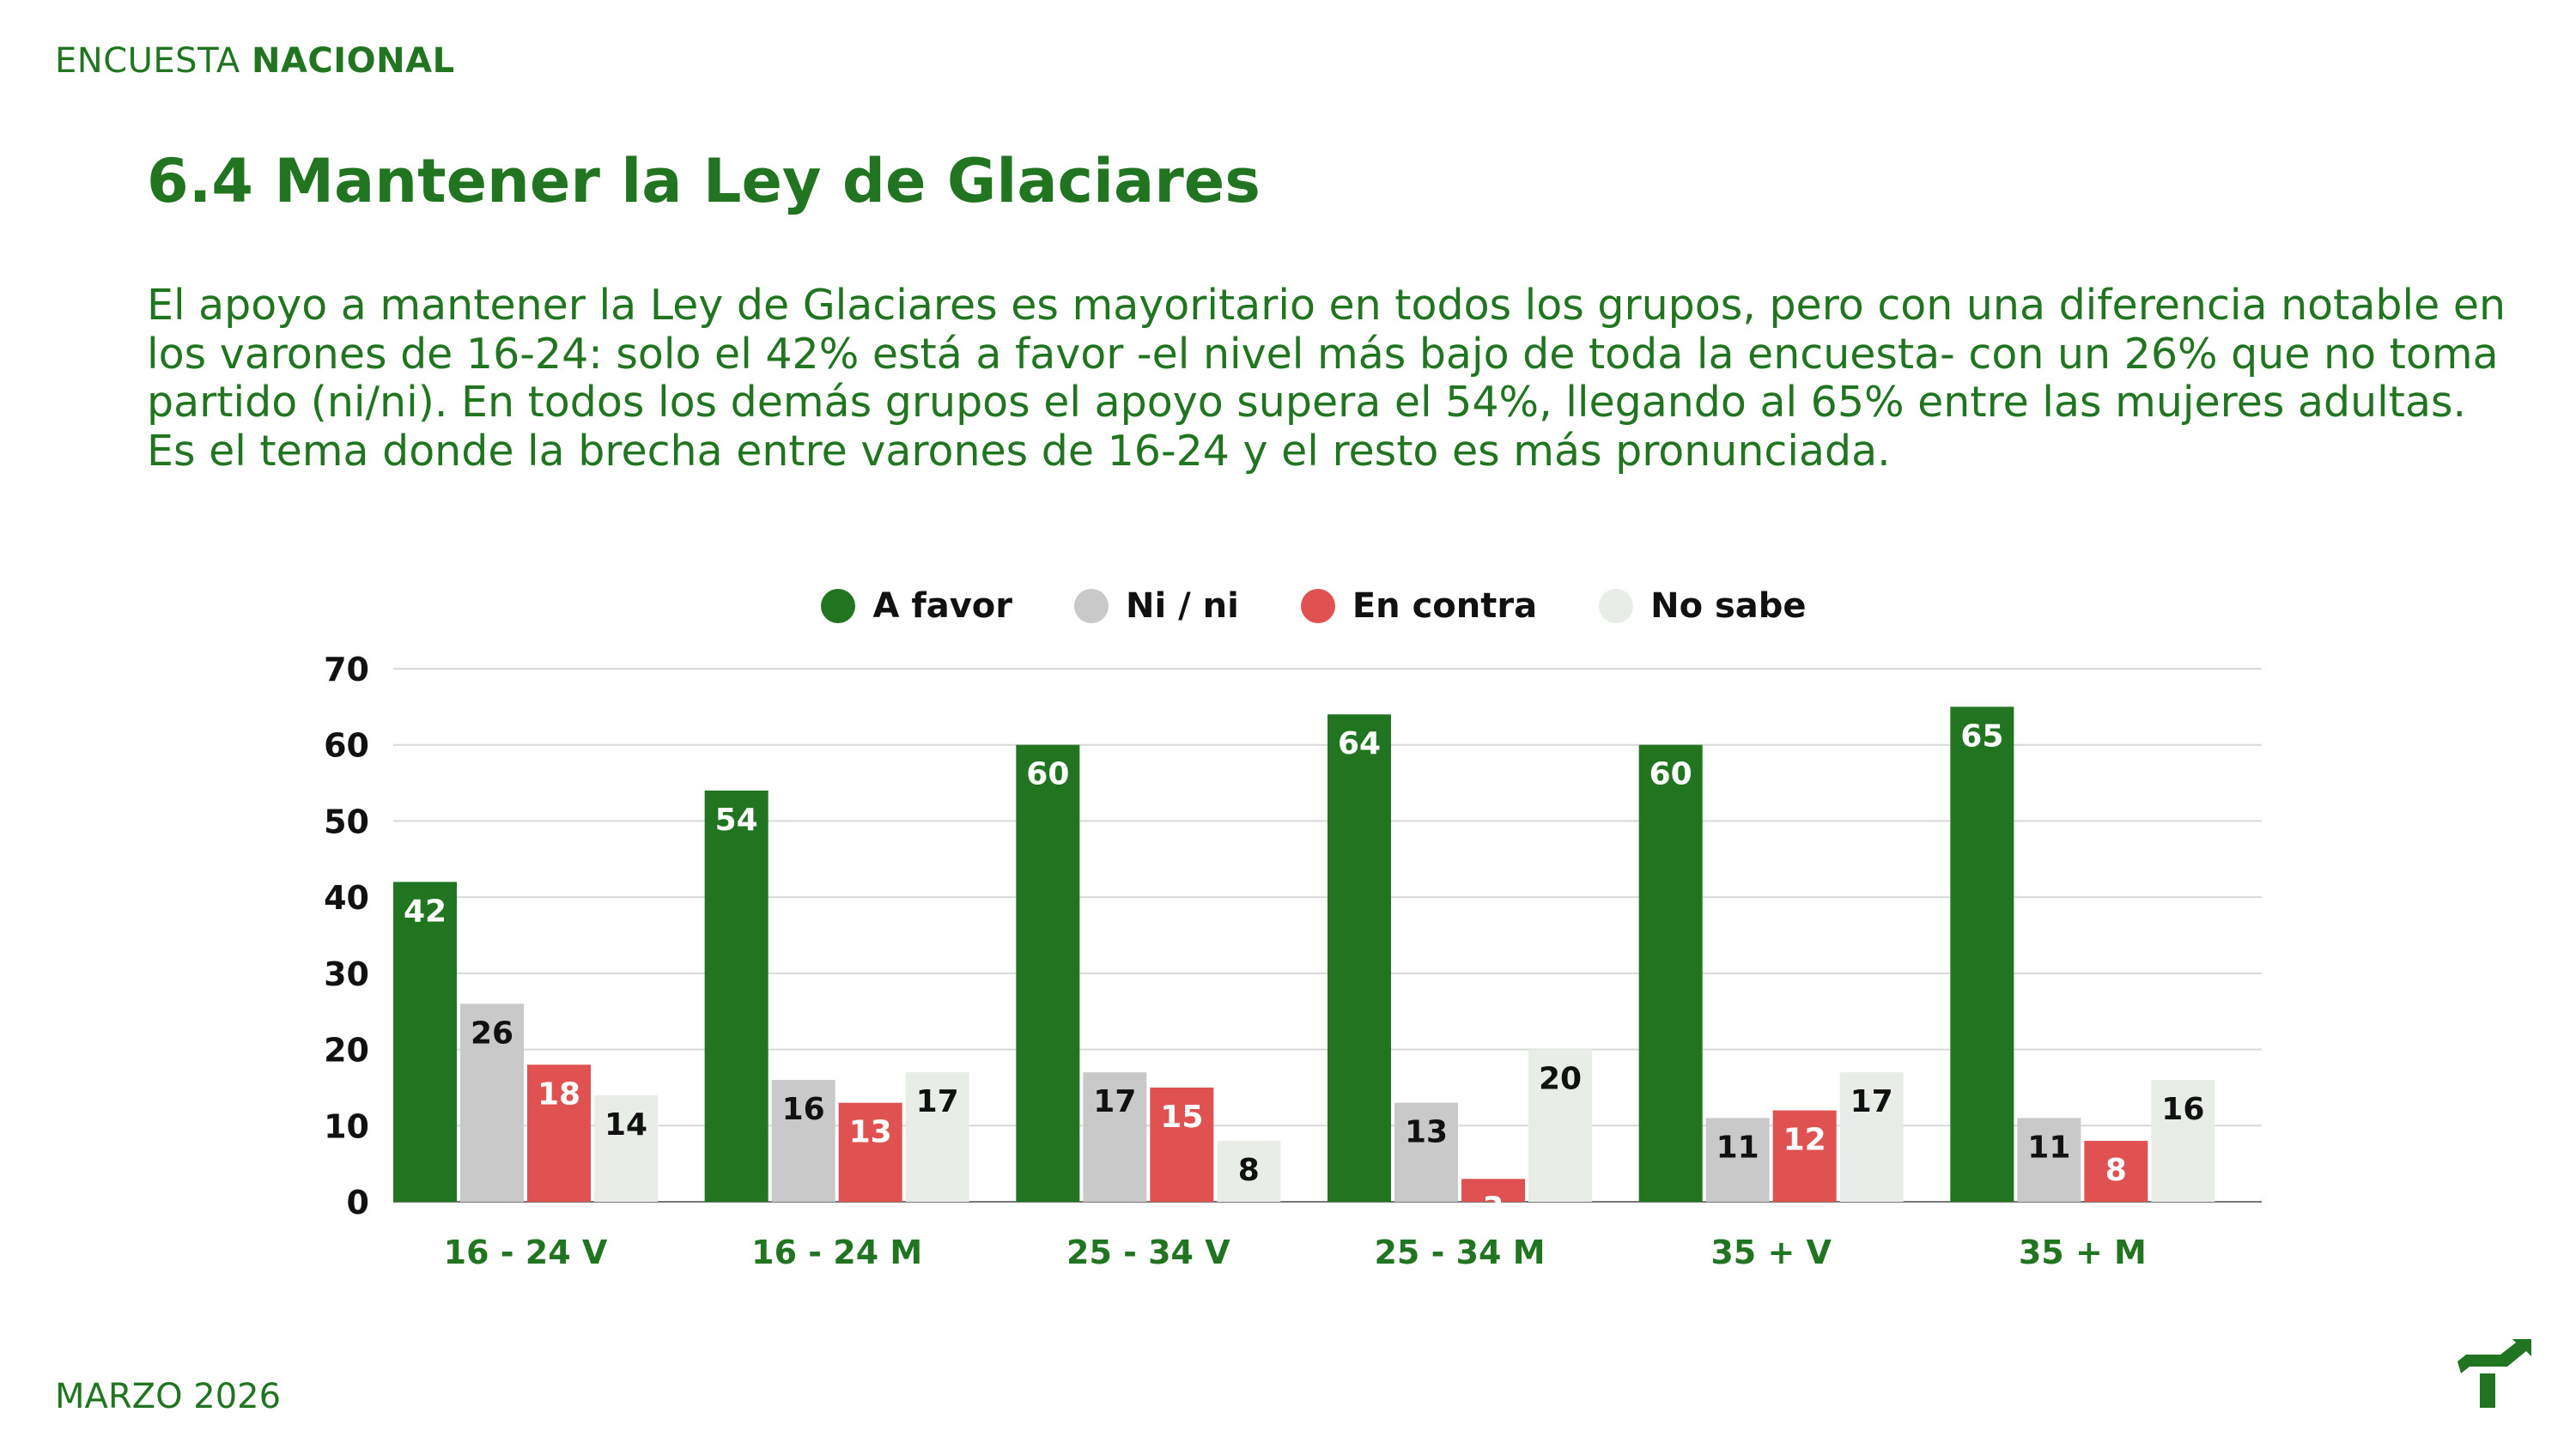 This screenshot has width=2576, height=1449. I want to click on data-label: 3, so click(1493, 1208).